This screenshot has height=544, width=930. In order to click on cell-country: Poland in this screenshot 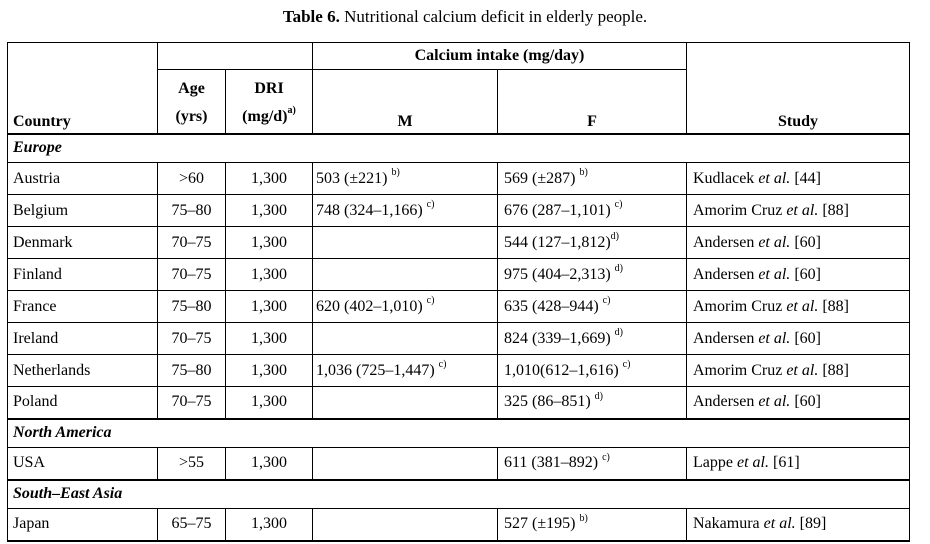, I will do `click(82, 402)`.